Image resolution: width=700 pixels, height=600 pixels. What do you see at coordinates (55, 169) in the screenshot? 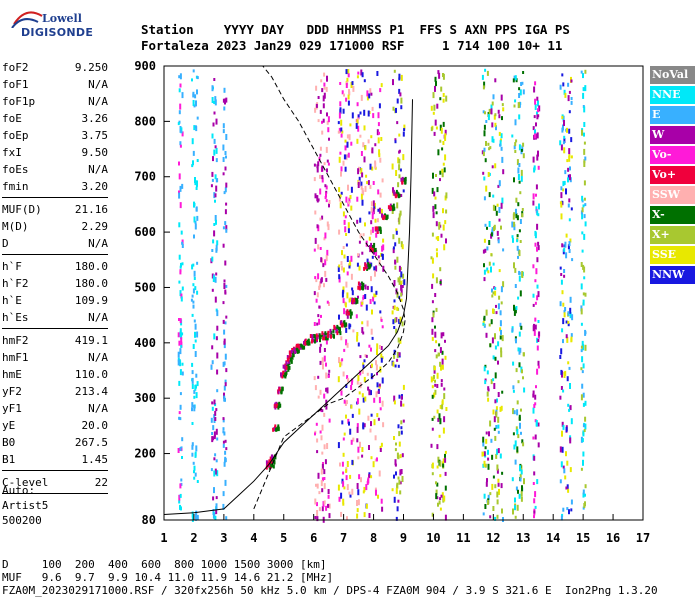
I see `param-row-foEs: foEs N/A` at bounding box center [55, 169].